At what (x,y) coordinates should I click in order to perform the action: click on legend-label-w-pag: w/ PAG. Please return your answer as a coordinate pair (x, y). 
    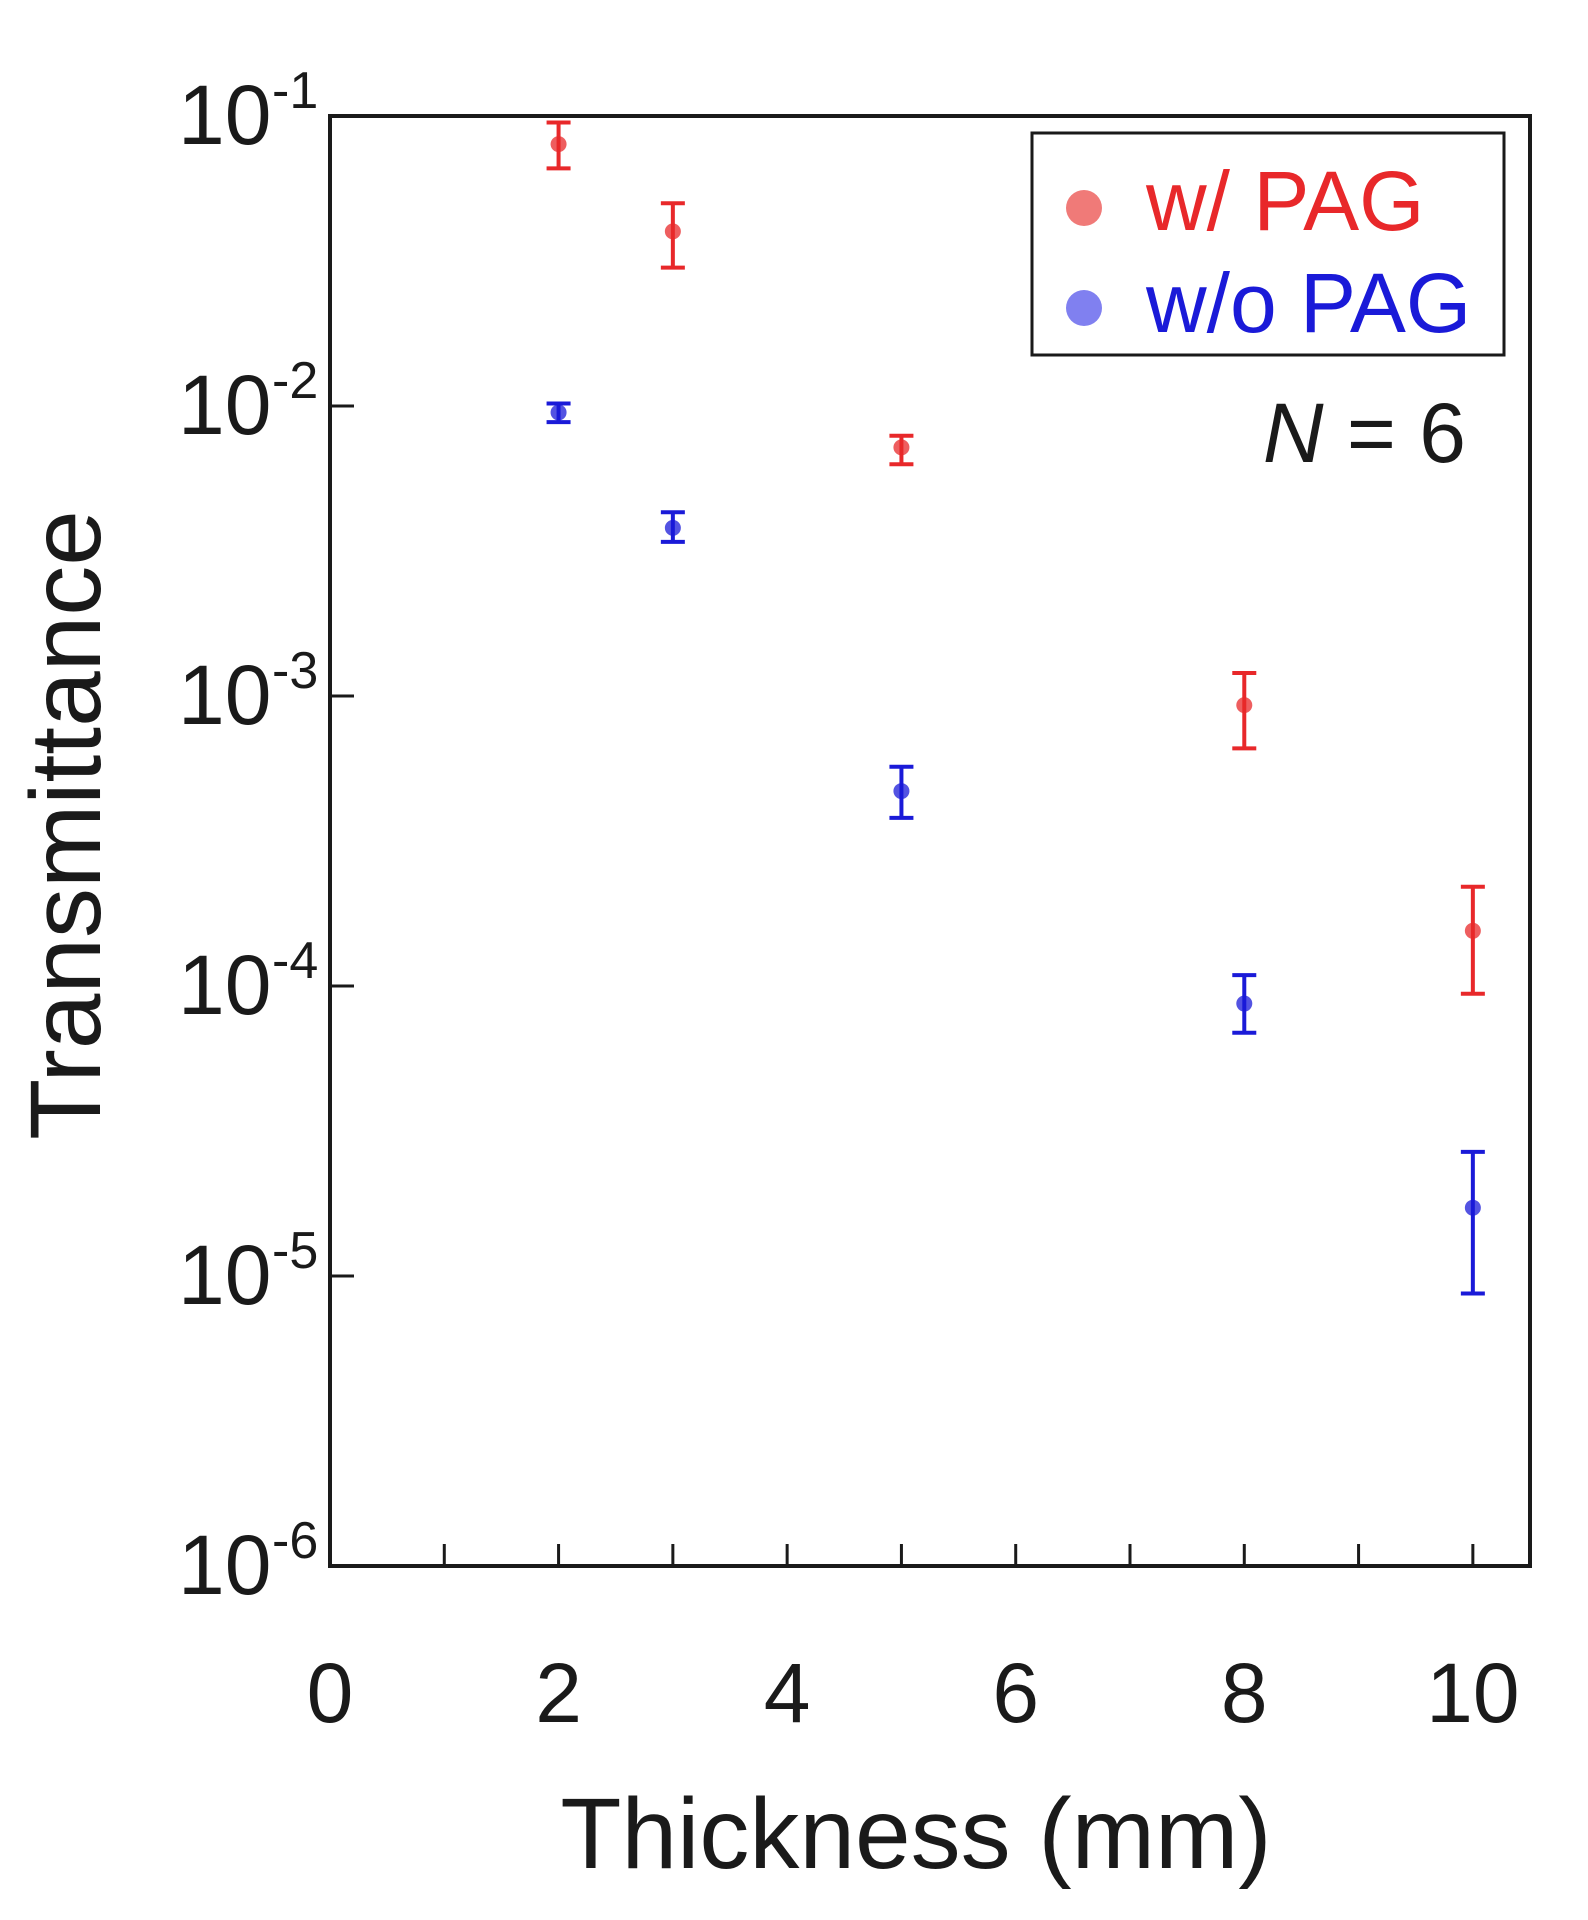
    Looking at the image, I should click on (1285, 201).